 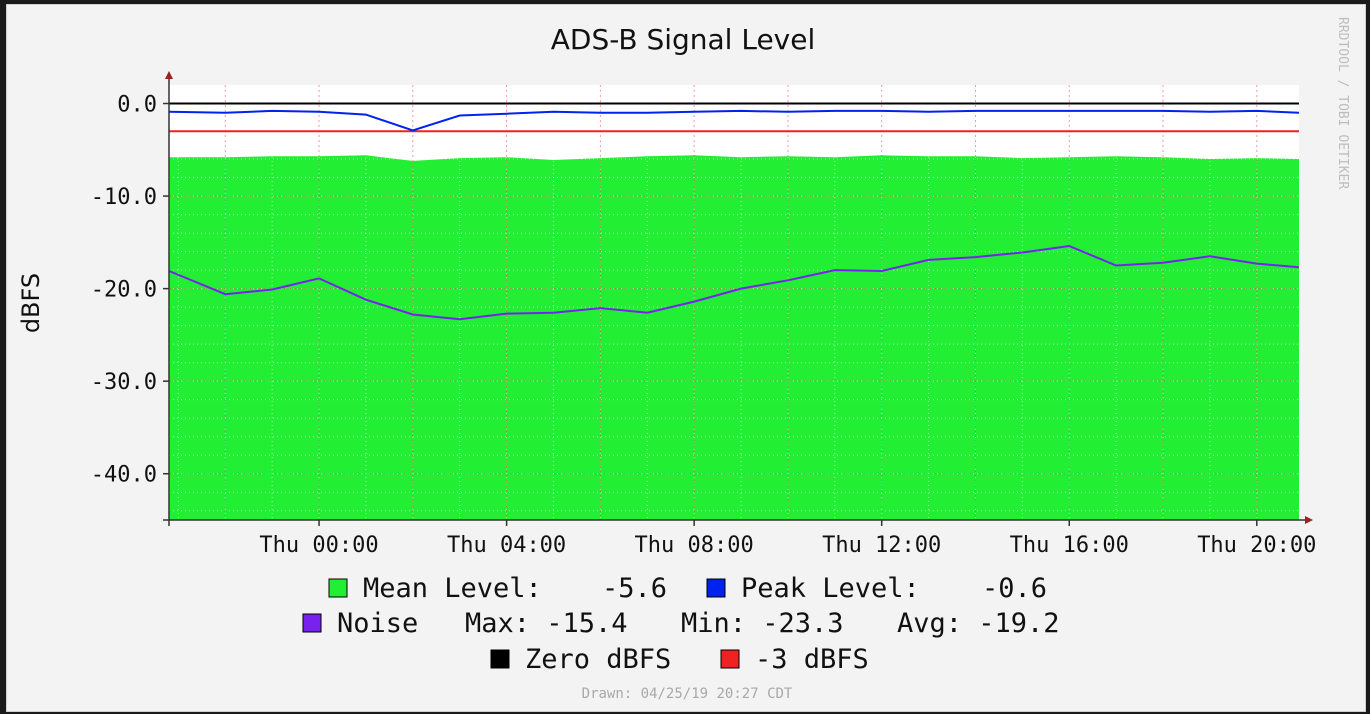 I want to click on rrdtool-watermark: RRDTOOL / TOBI OETIKER, so click(x=1342, y=103).